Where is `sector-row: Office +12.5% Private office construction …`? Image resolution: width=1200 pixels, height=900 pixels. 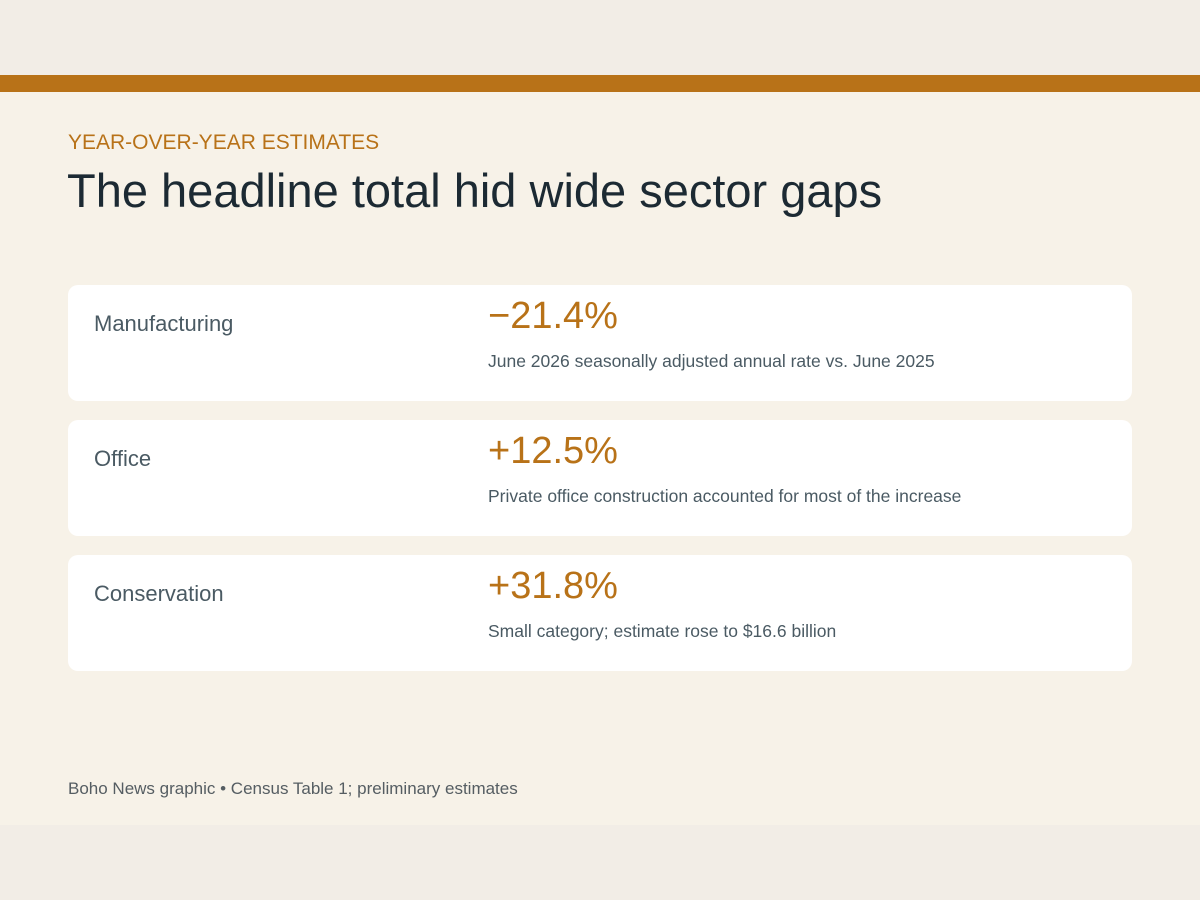 sector-row: Office +12.5% Private office construction … is located at coordinates (600, 478).